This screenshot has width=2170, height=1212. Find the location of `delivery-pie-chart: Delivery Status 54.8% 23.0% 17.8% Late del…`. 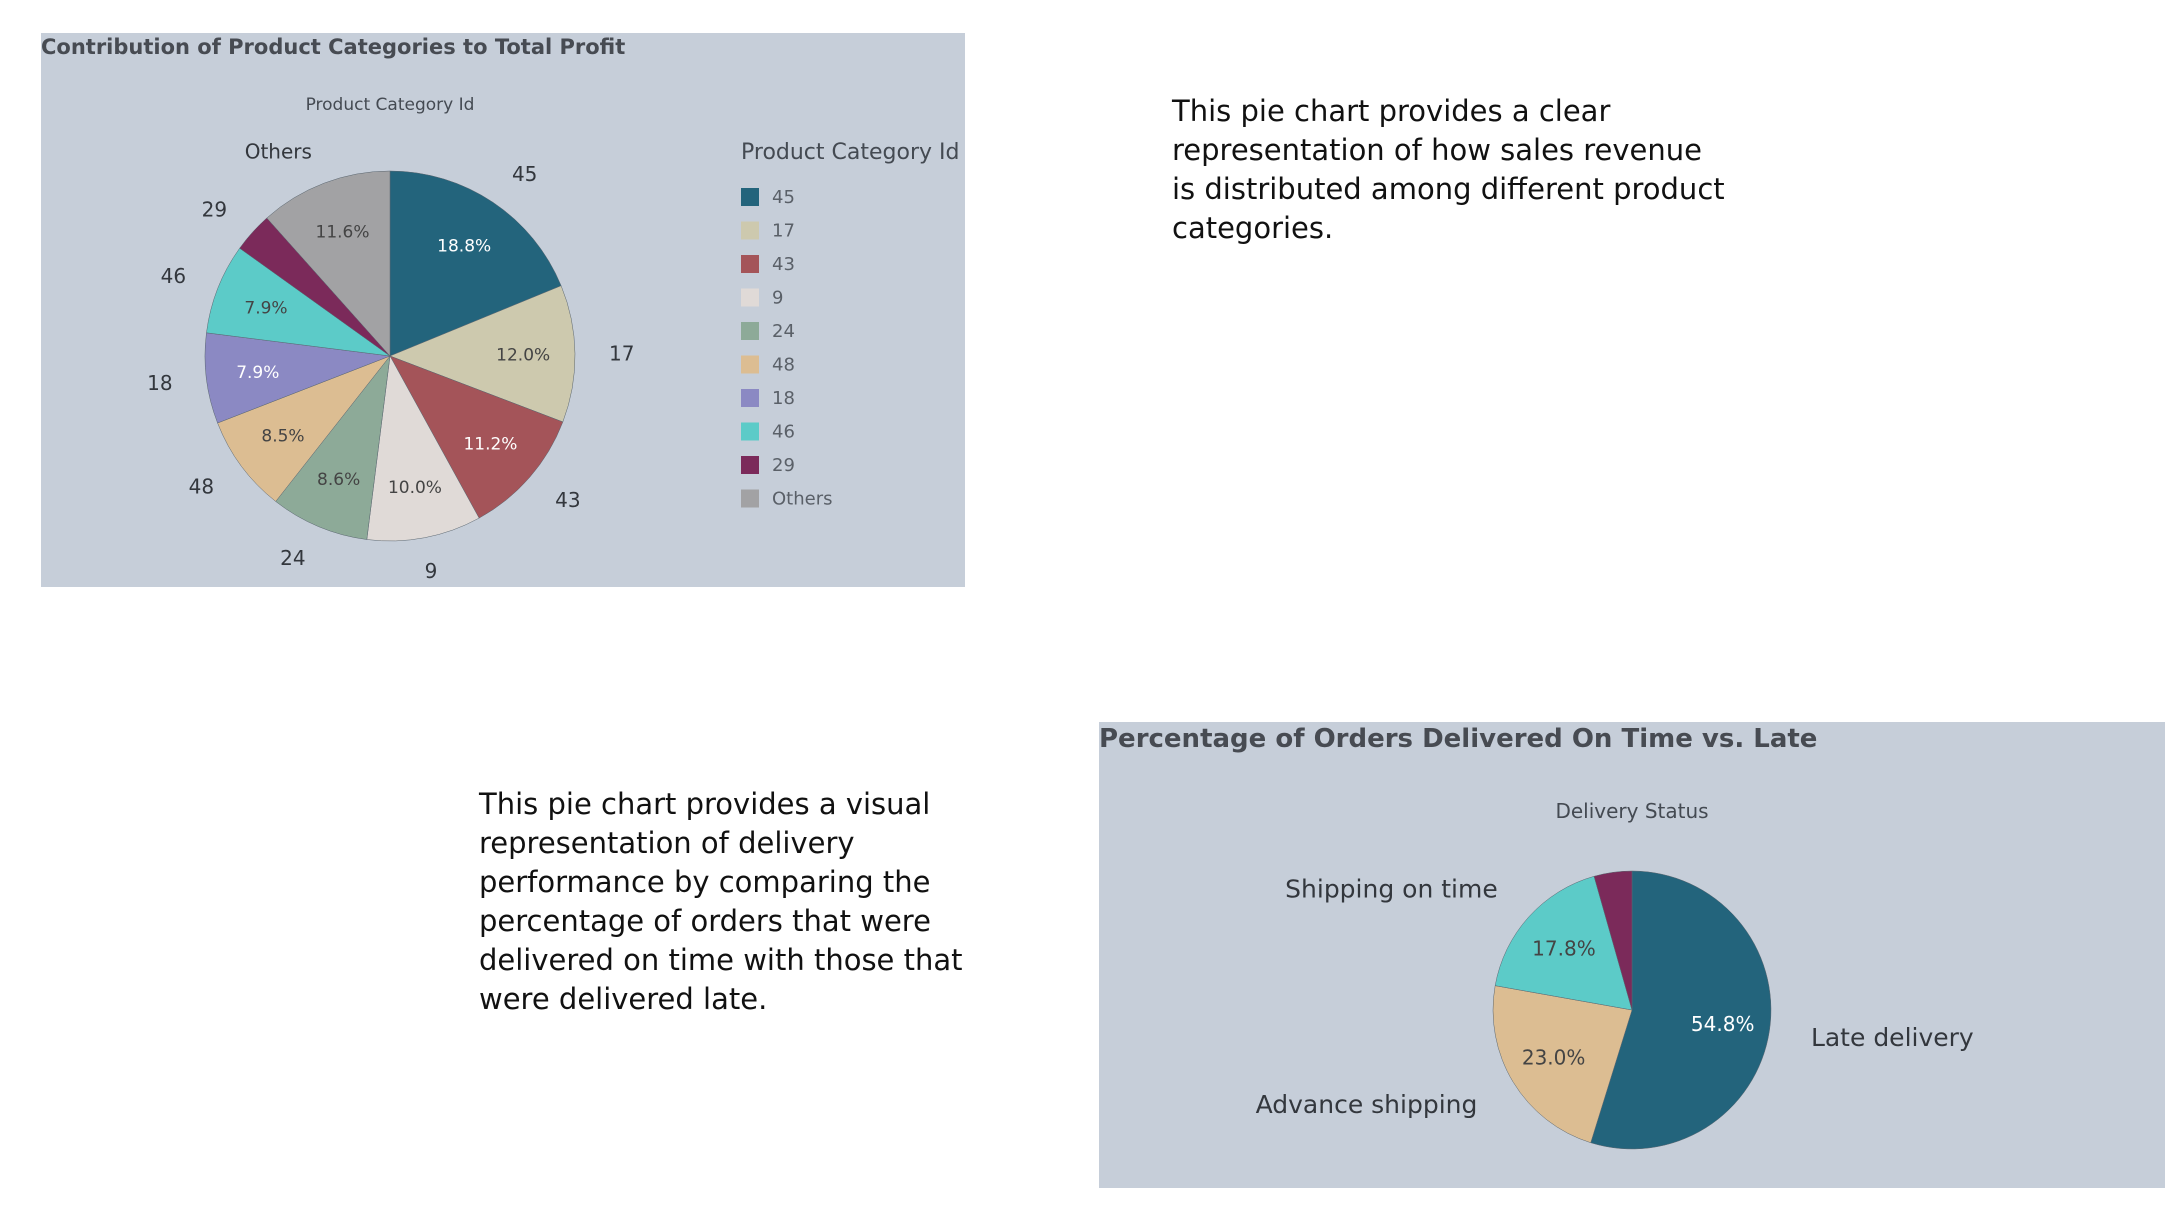

delivery-pie-chart: Delivery Status 54.8% 23.0% 17.8% Late del… is located at coordinates (1615, 974).